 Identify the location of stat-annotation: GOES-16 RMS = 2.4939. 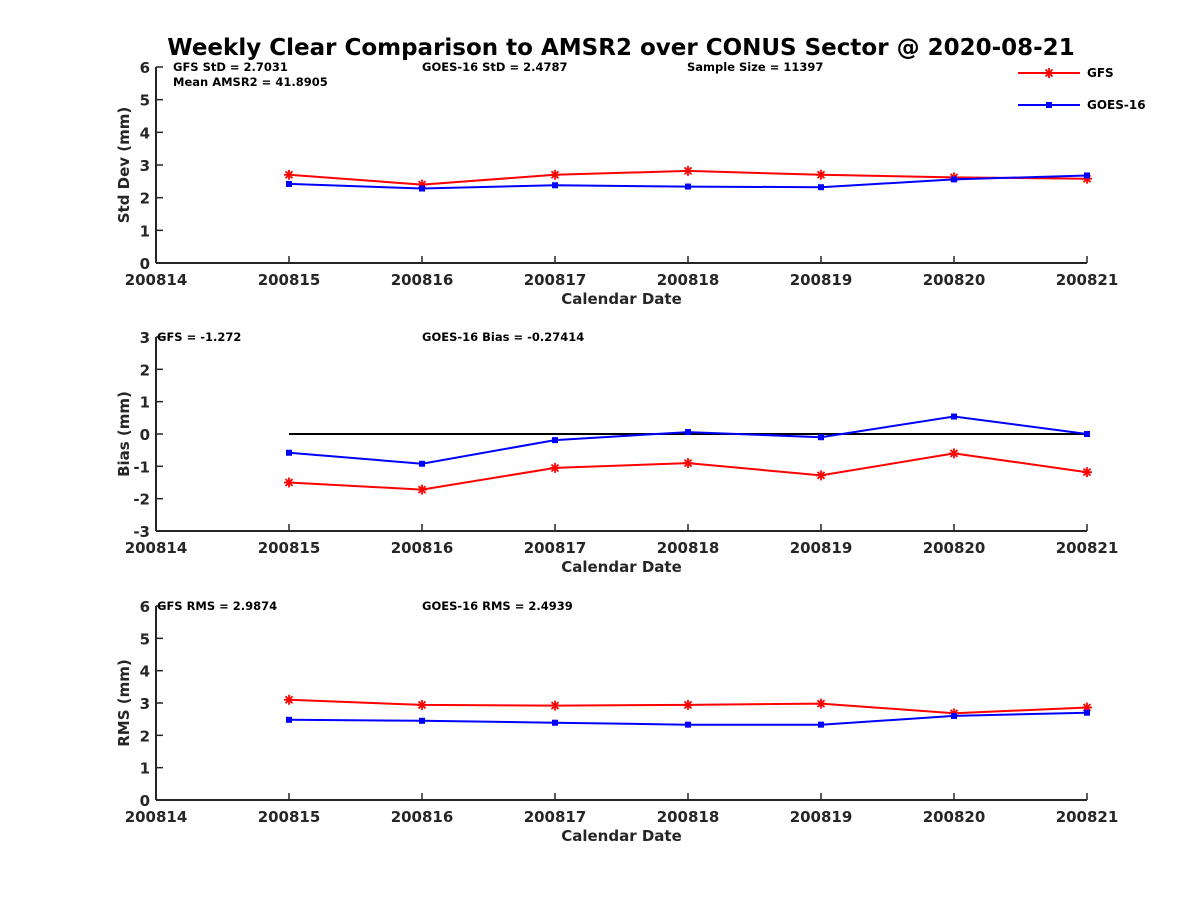
(497, 606).